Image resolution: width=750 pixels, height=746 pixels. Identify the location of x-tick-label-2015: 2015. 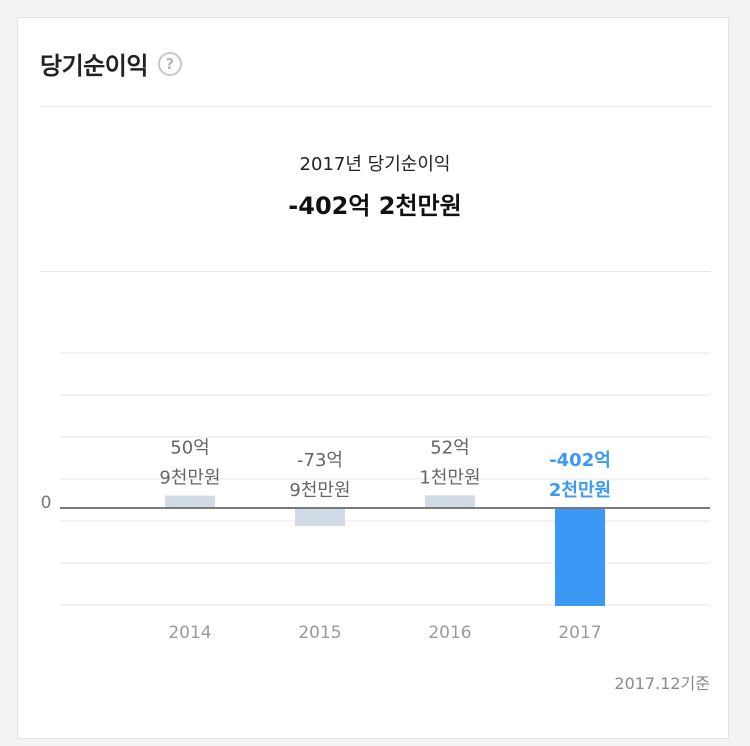
(319, 633).